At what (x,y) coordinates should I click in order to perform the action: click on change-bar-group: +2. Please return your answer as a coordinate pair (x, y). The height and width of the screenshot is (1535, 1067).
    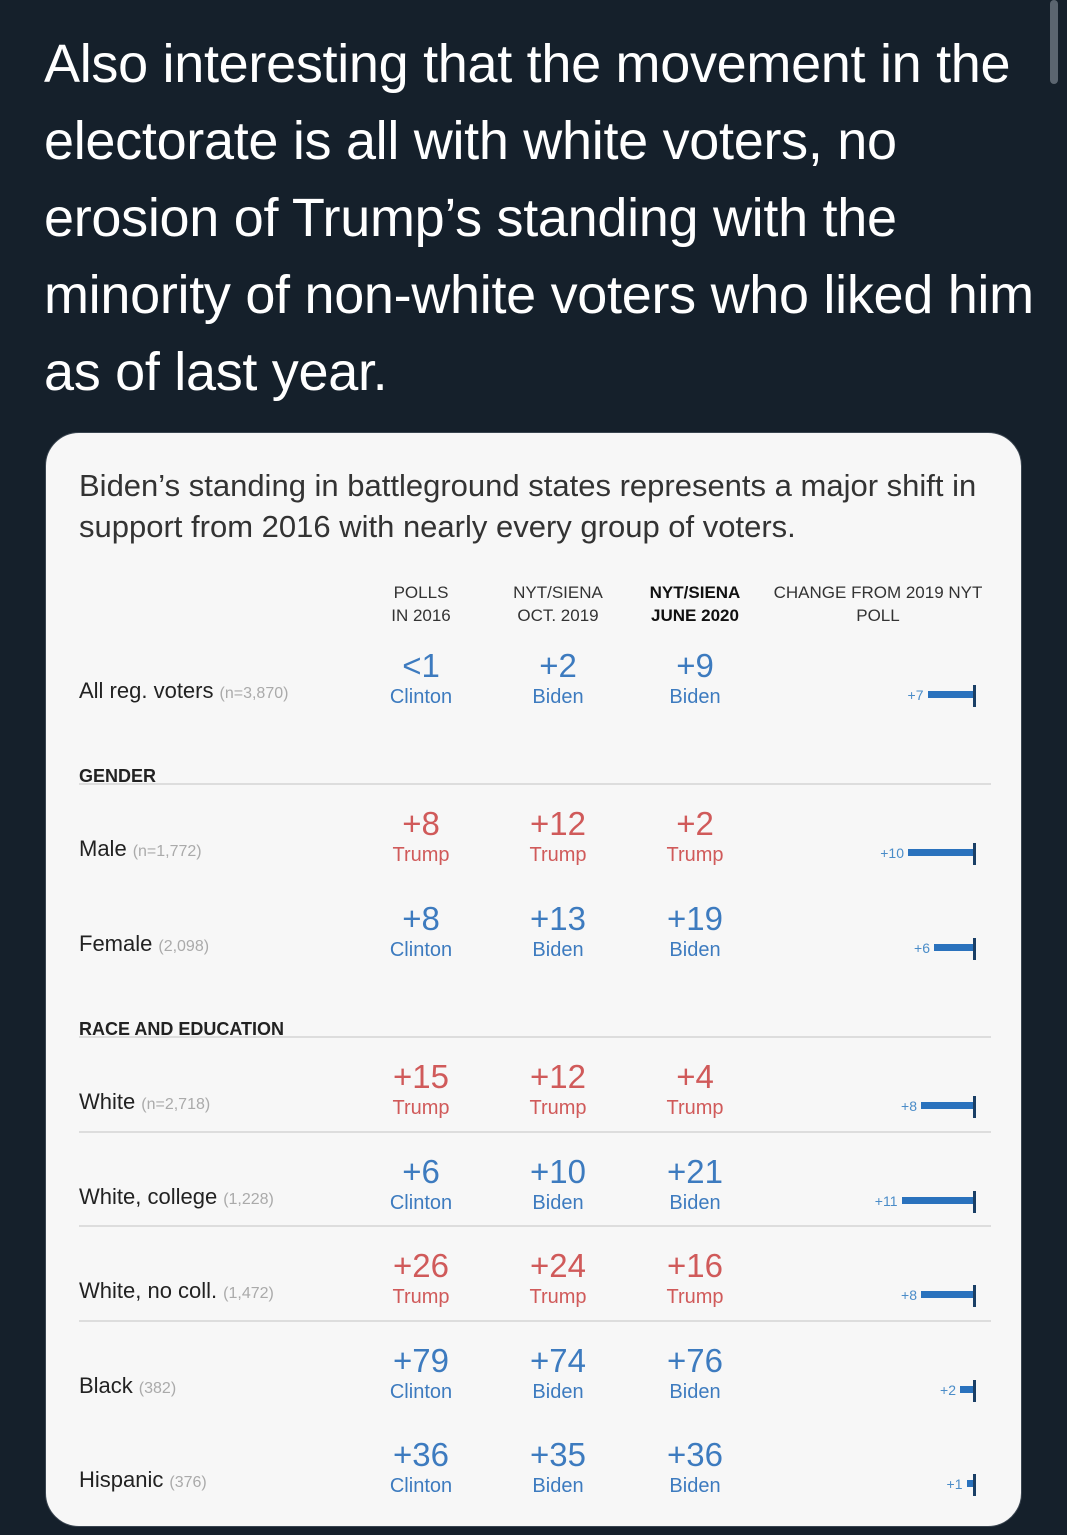
    Looking at the image, I should click on (533, 1391).